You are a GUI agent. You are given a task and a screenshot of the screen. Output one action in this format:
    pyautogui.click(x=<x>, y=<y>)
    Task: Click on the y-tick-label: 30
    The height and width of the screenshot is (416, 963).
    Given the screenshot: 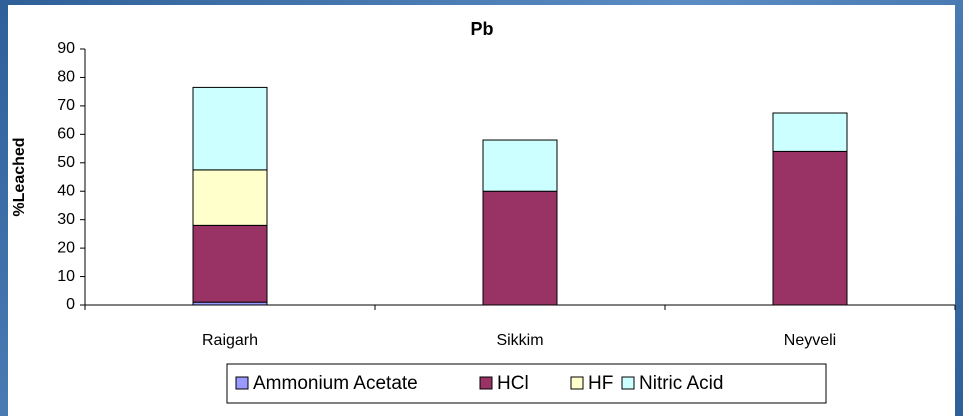 What is the action you would take?
    pyautogui.click(x=66, y=219)
    